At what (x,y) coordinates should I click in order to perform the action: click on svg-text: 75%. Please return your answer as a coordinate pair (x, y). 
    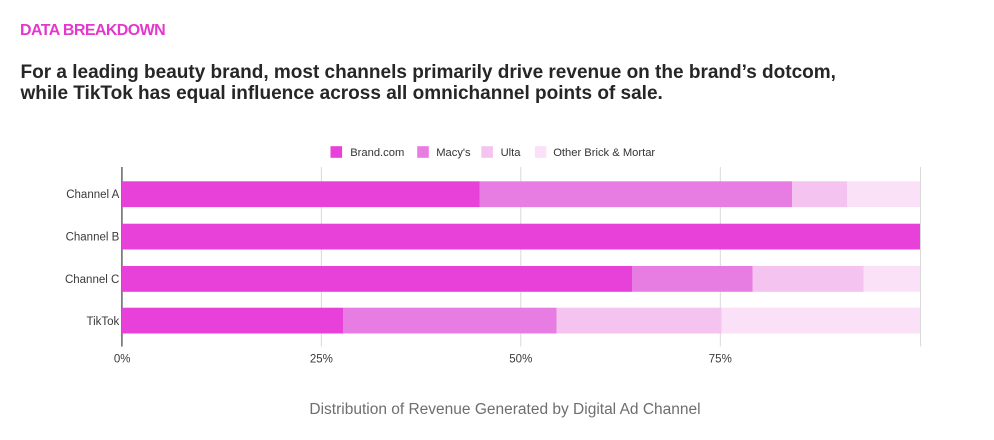
    Looking at the image, I should click on (720, 359).